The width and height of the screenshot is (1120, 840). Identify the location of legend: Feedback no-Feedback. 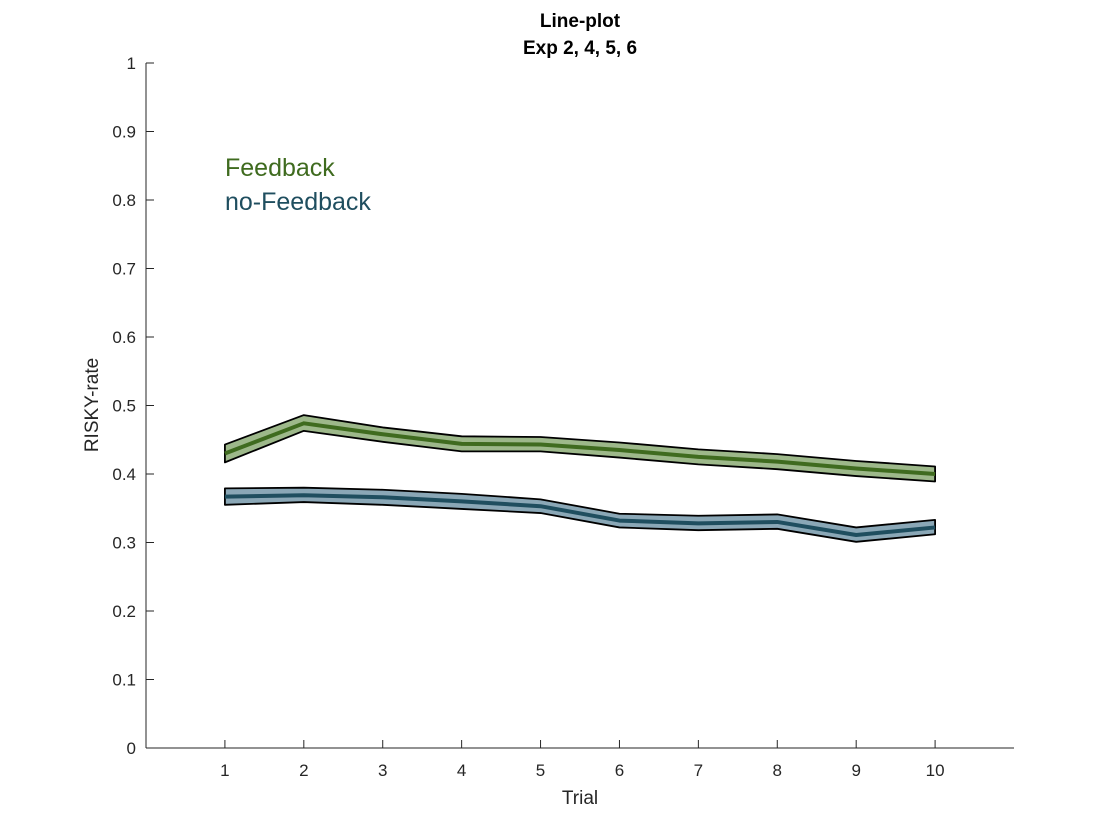
(298, 185).